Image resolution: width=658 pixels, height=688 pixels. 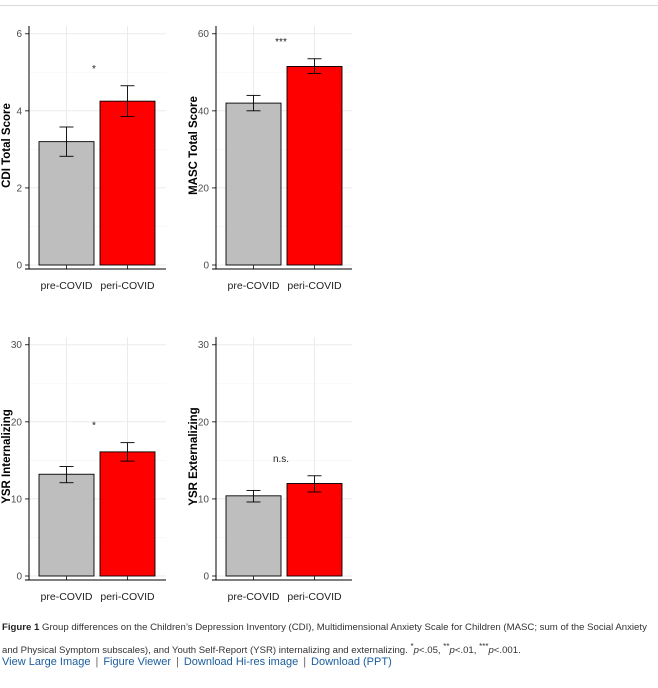 I want to click on sig-mark-1: *, so click(x=412, y=646).